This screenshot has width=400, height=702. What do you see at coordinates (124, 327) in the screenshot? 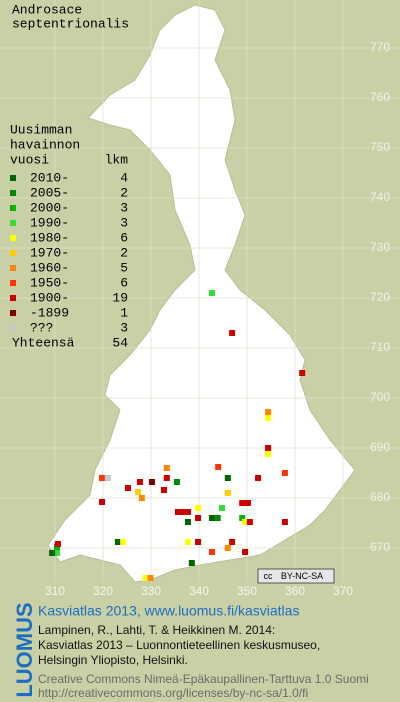
I see `legend-count: 3` at bounding box center [124, 327].